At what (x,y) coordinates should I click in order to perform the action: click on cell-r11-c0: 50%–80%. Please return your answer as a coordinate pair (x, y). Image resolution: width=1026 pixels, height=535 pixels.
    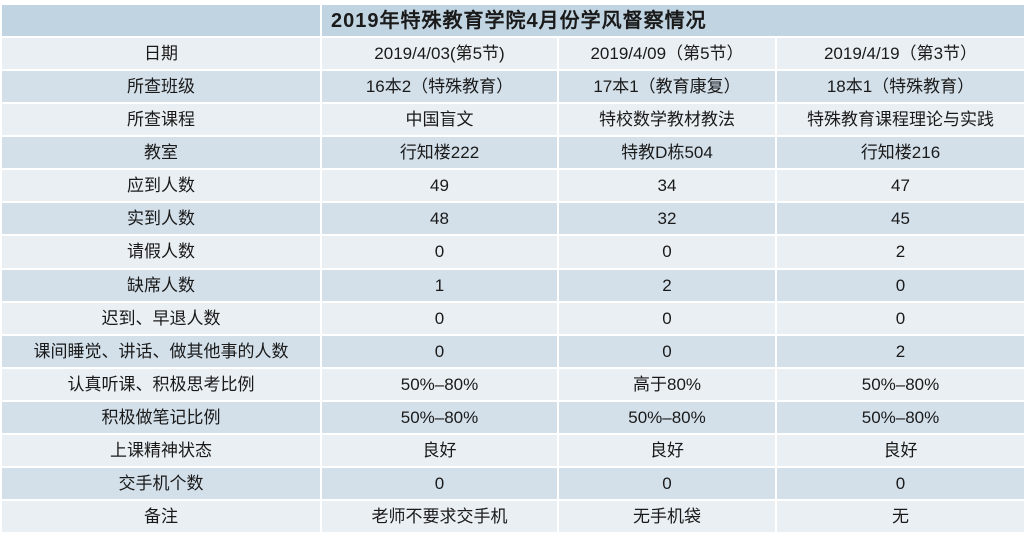
    Looking at the image, I should click on (439, 417).